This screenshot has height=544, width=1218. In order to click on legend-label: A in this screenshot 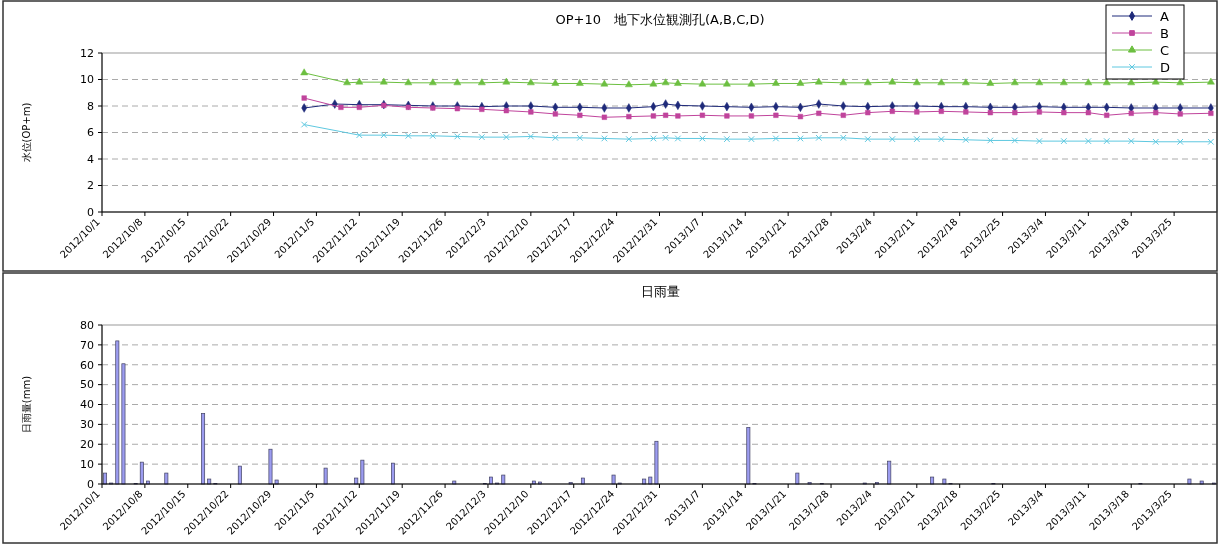, I will do `click(1164, 16)`.